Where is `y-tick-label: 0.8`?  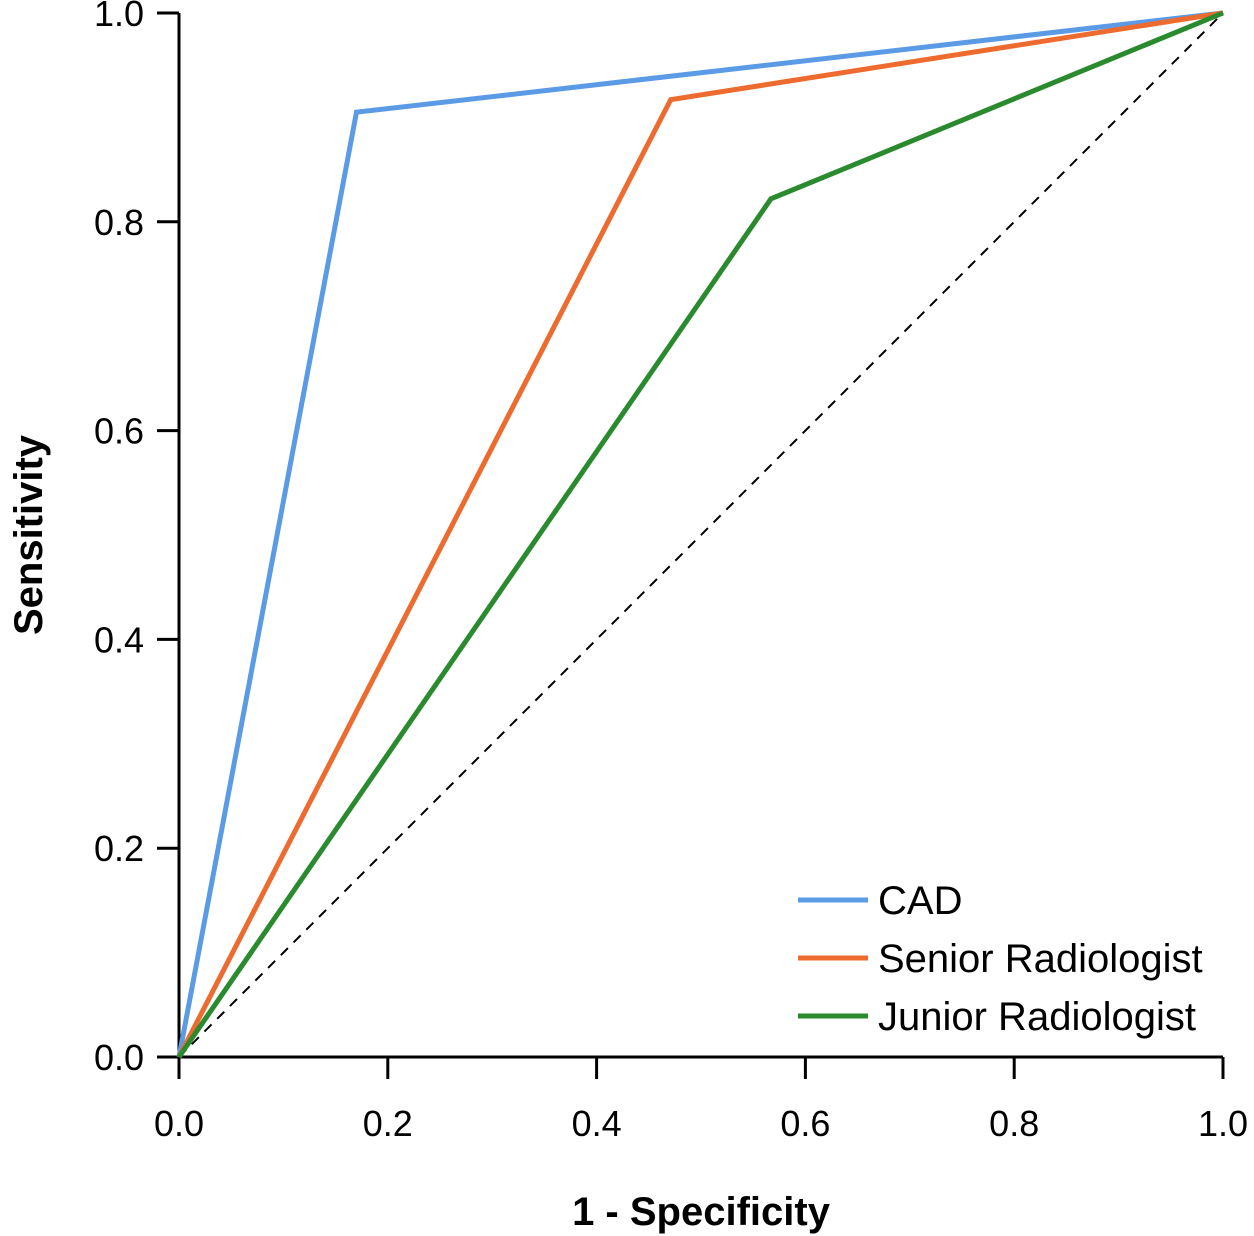
y-tick-label: 0.8 is located at coordinates (119, 222).